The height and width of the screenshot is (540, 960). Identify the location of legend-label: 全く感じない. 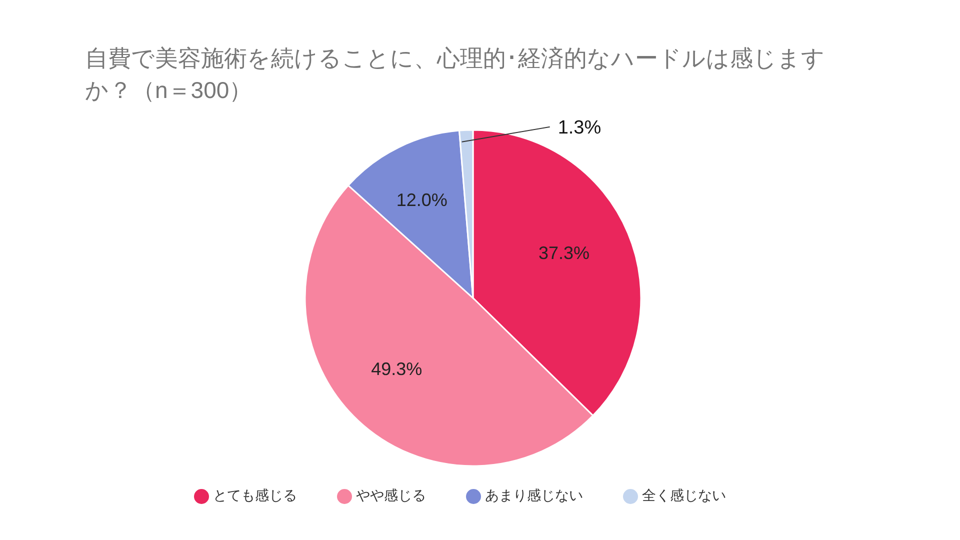
(684, 495).